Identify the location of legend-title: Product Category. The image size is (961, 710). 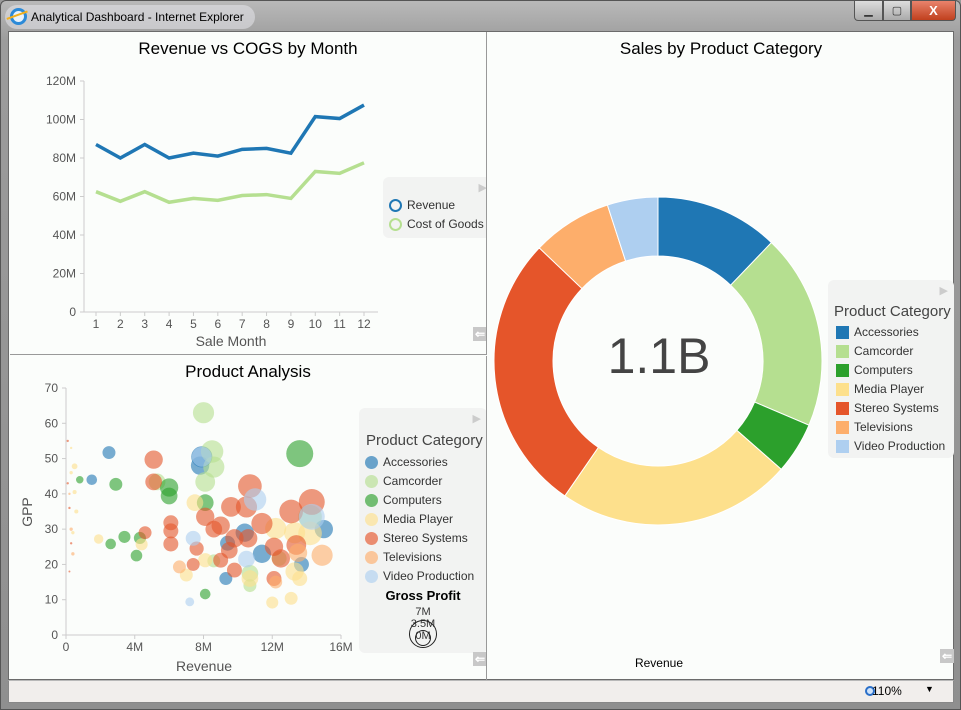
(892, 311).